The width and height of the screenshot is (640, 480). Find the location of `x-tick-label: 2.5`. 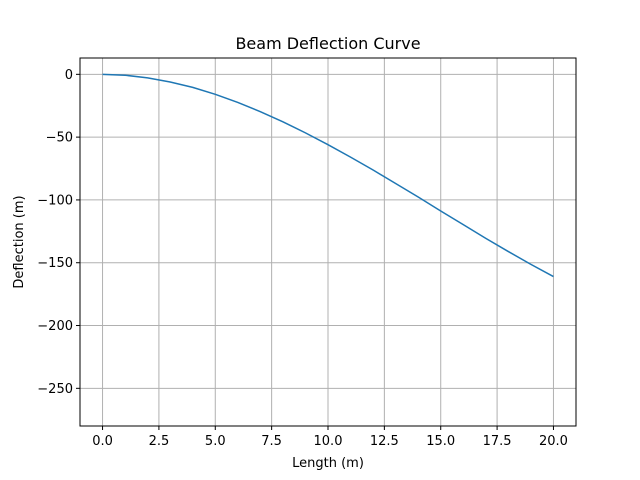

x-tick-label: 2.5 is located at coordinates (159, 441).